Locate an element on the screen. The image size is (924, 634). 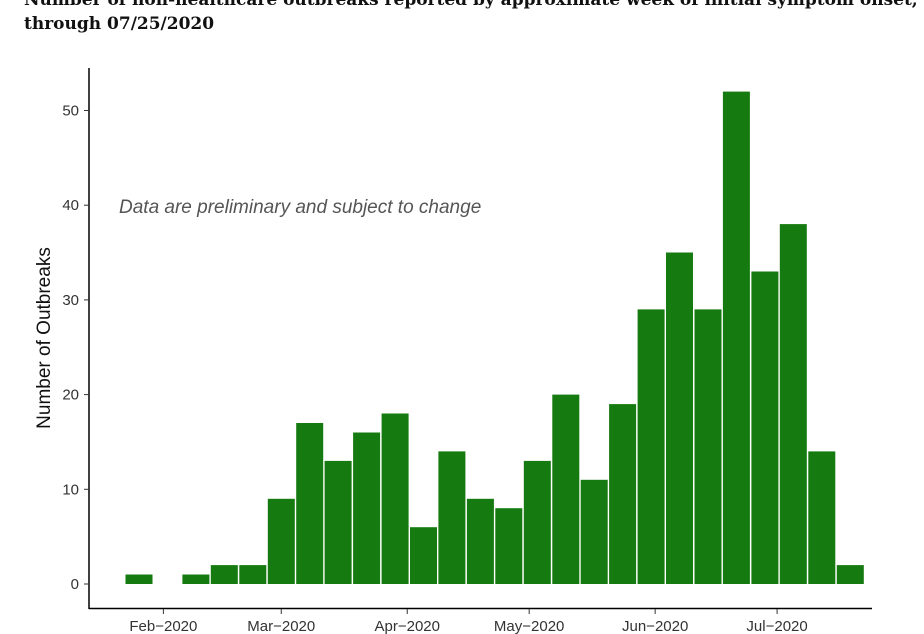
y-tick-label: 50 is located at coordinates (70, 111).